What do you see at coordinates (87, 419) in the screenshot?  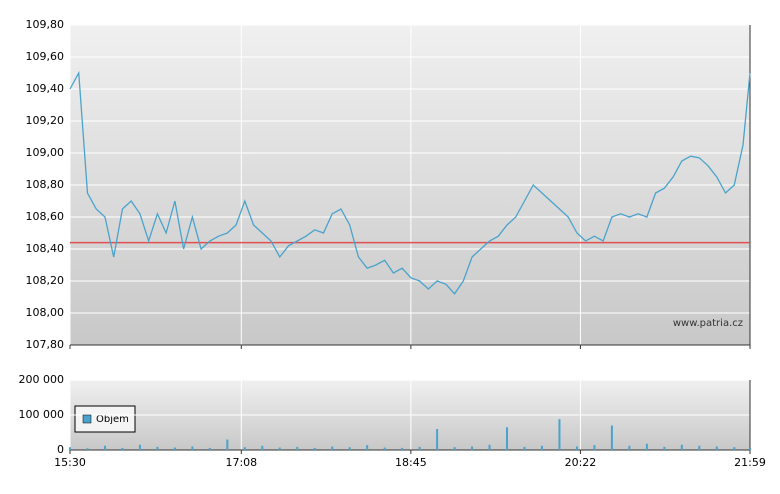 I see `legend-swatch` at bounding box center [87, 419].